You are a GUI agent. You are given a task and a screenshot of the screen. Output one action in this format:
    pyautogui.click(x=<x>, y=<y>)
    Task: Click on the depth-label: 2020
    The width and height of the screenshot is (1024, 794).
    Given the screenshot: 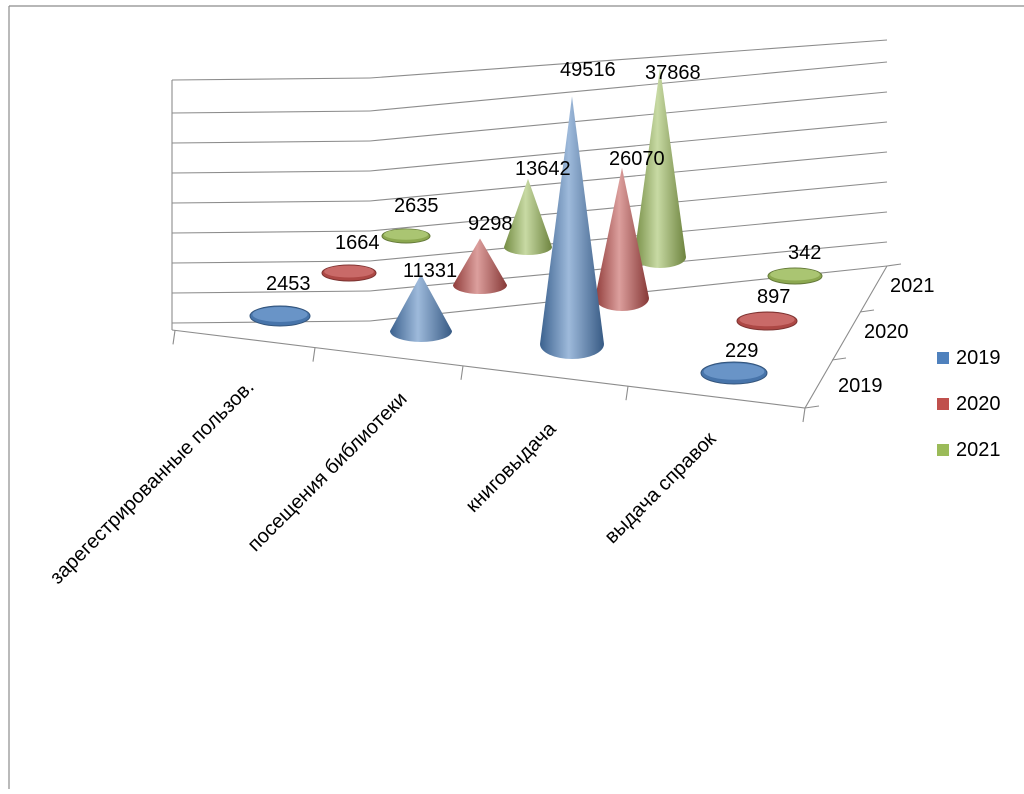 What is the action you would take?
    pyautogui.click(x=886, y=332)
    